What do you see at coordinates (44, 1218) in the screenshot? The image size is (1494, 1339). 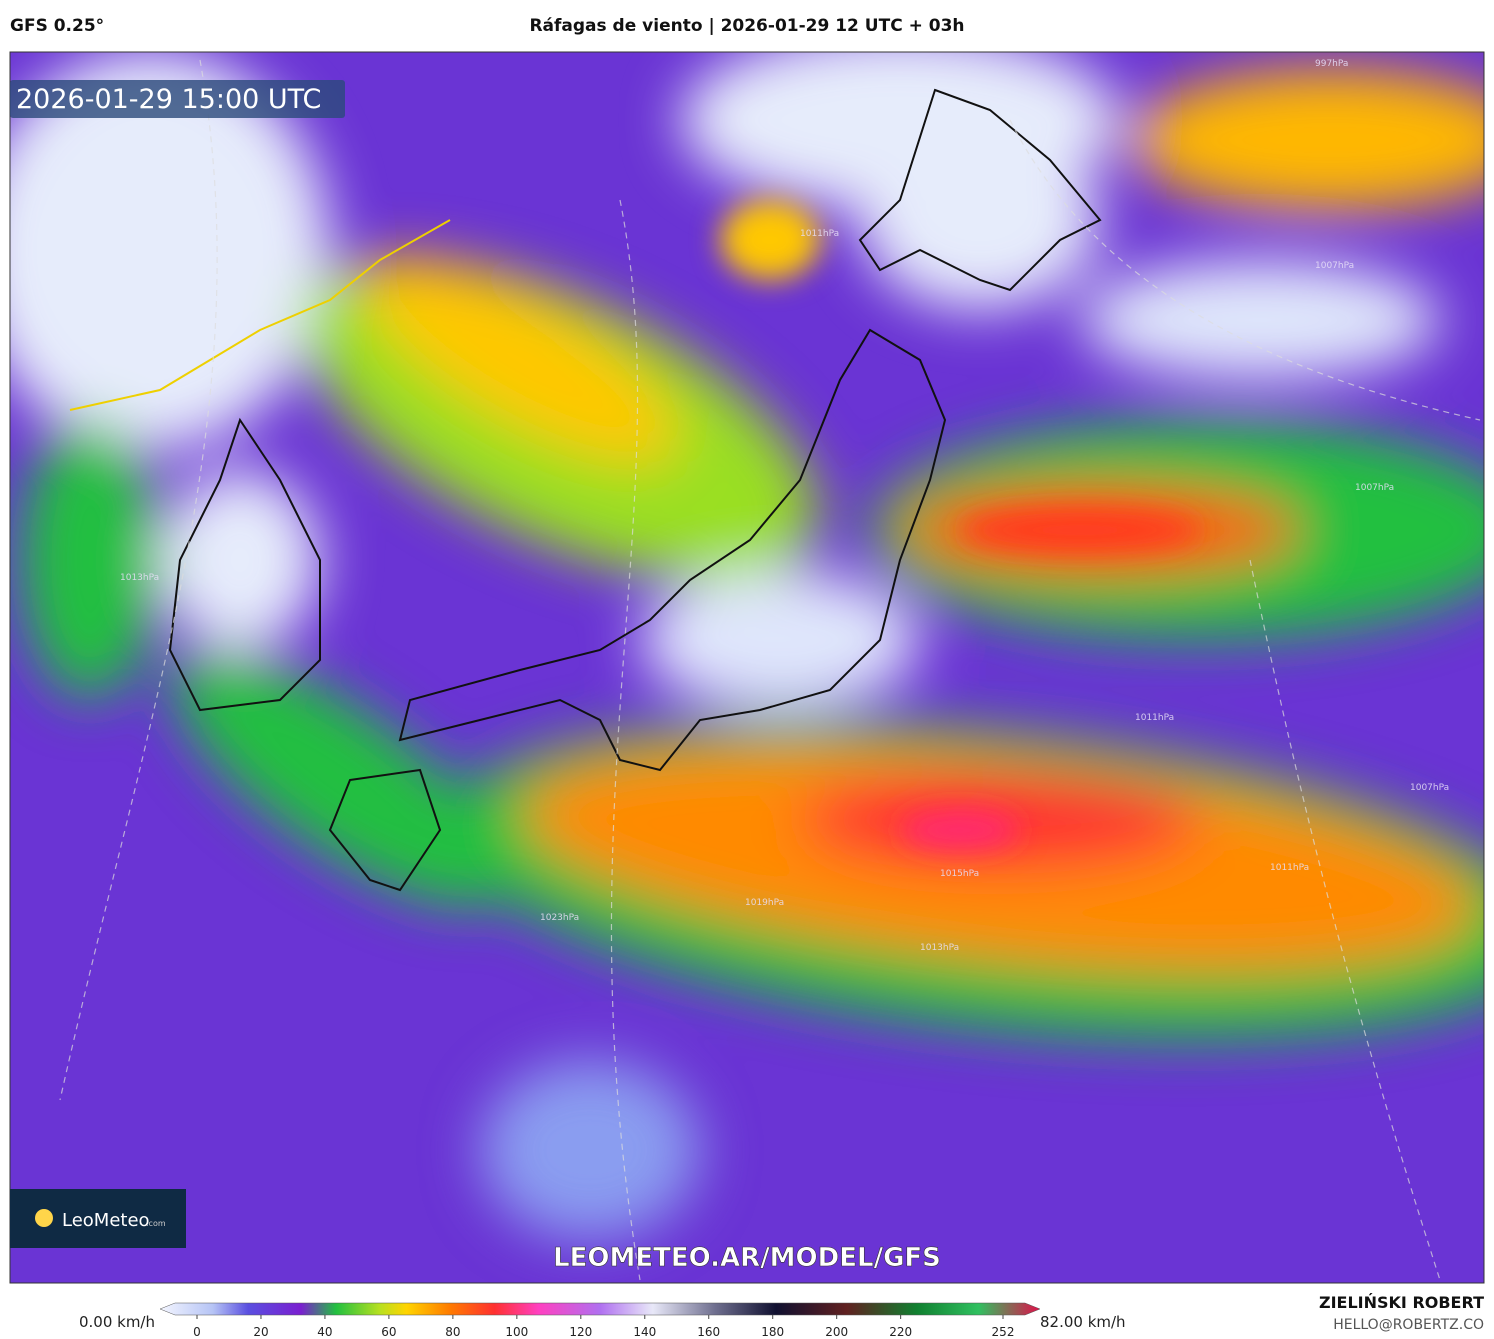 I see `logo-sun` at bounding box center [44, 1218].